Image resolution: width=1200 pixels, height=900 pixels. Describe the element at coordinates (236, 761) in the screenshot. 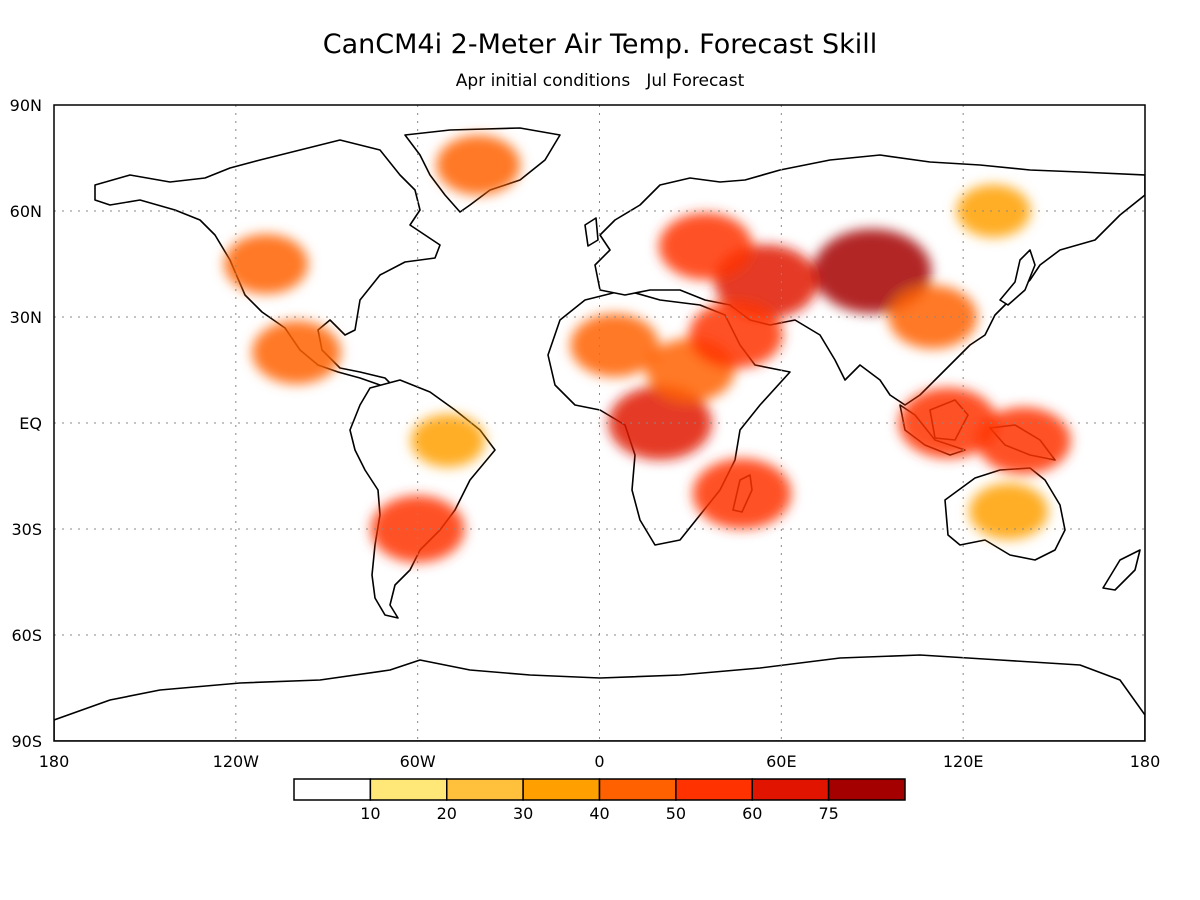

I see `longitude-label: 120W` at that location.